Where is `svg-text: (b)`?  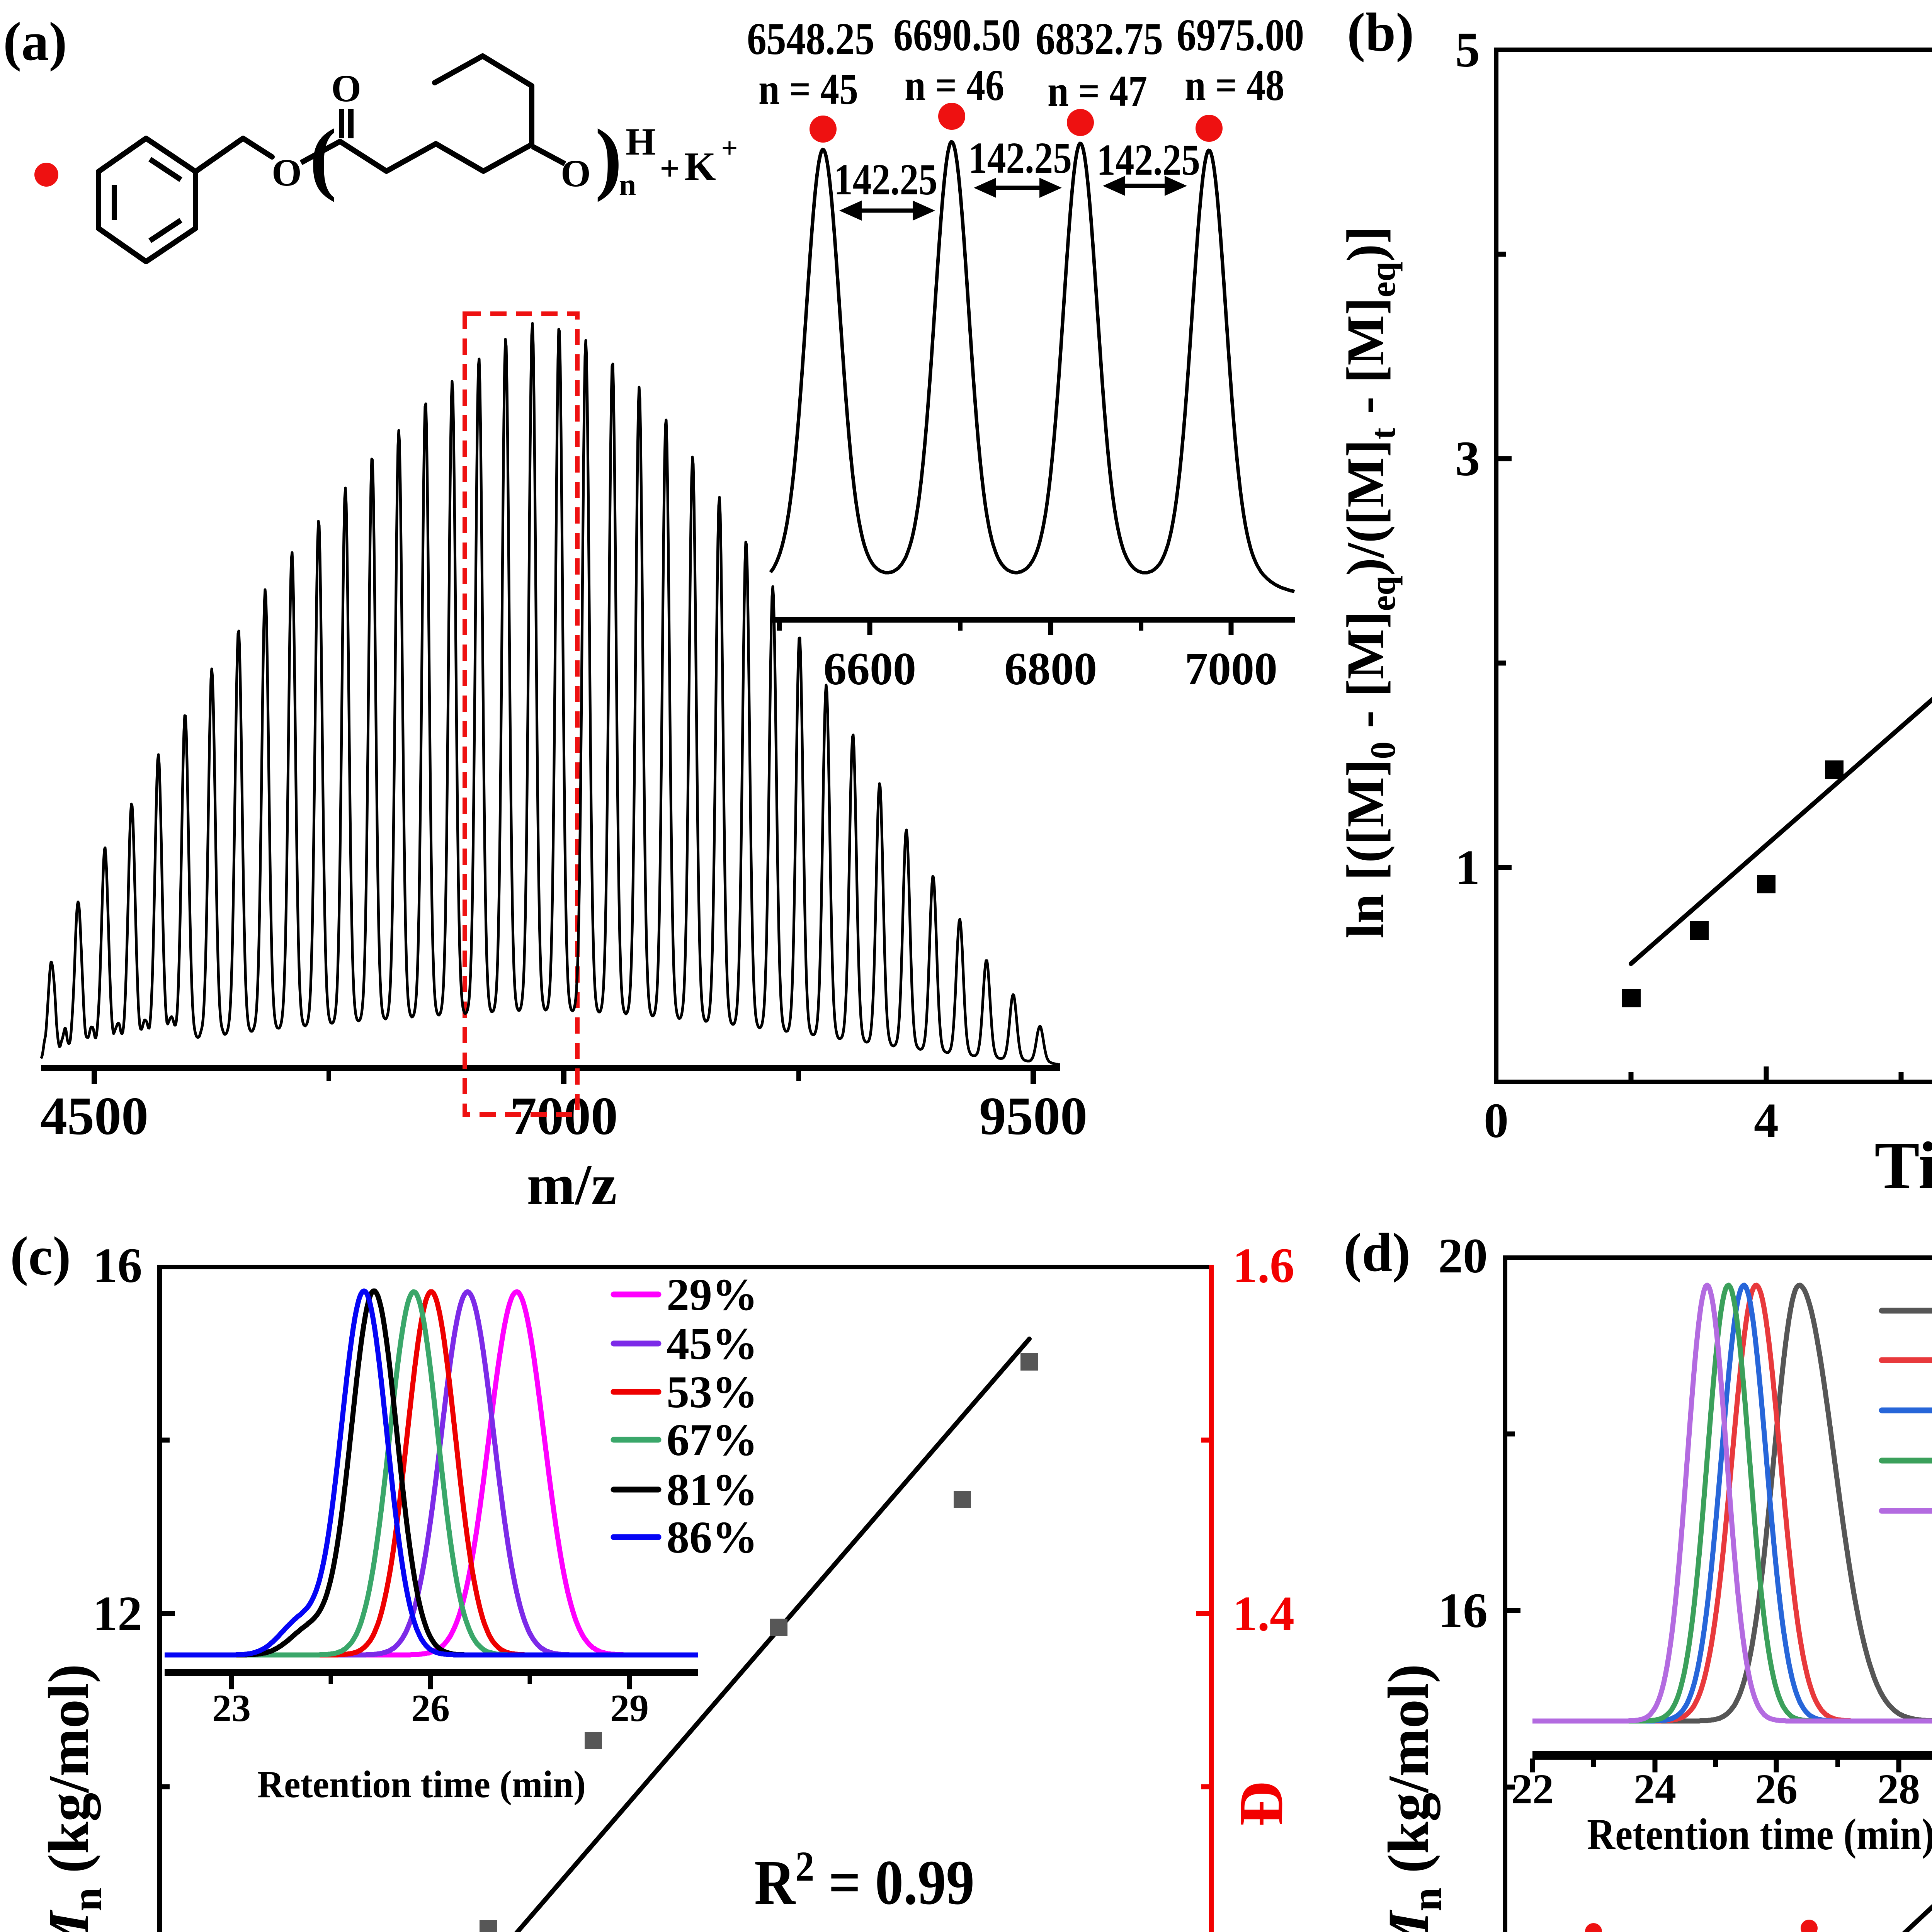
svg-text: (b) is located at coordinates (1381, 33).